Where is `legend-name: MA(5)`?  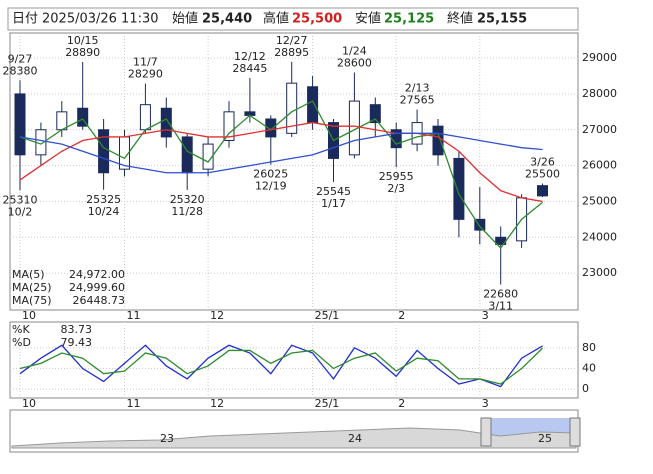 legend-name: MA(5) is located at coordinates (28, 274).